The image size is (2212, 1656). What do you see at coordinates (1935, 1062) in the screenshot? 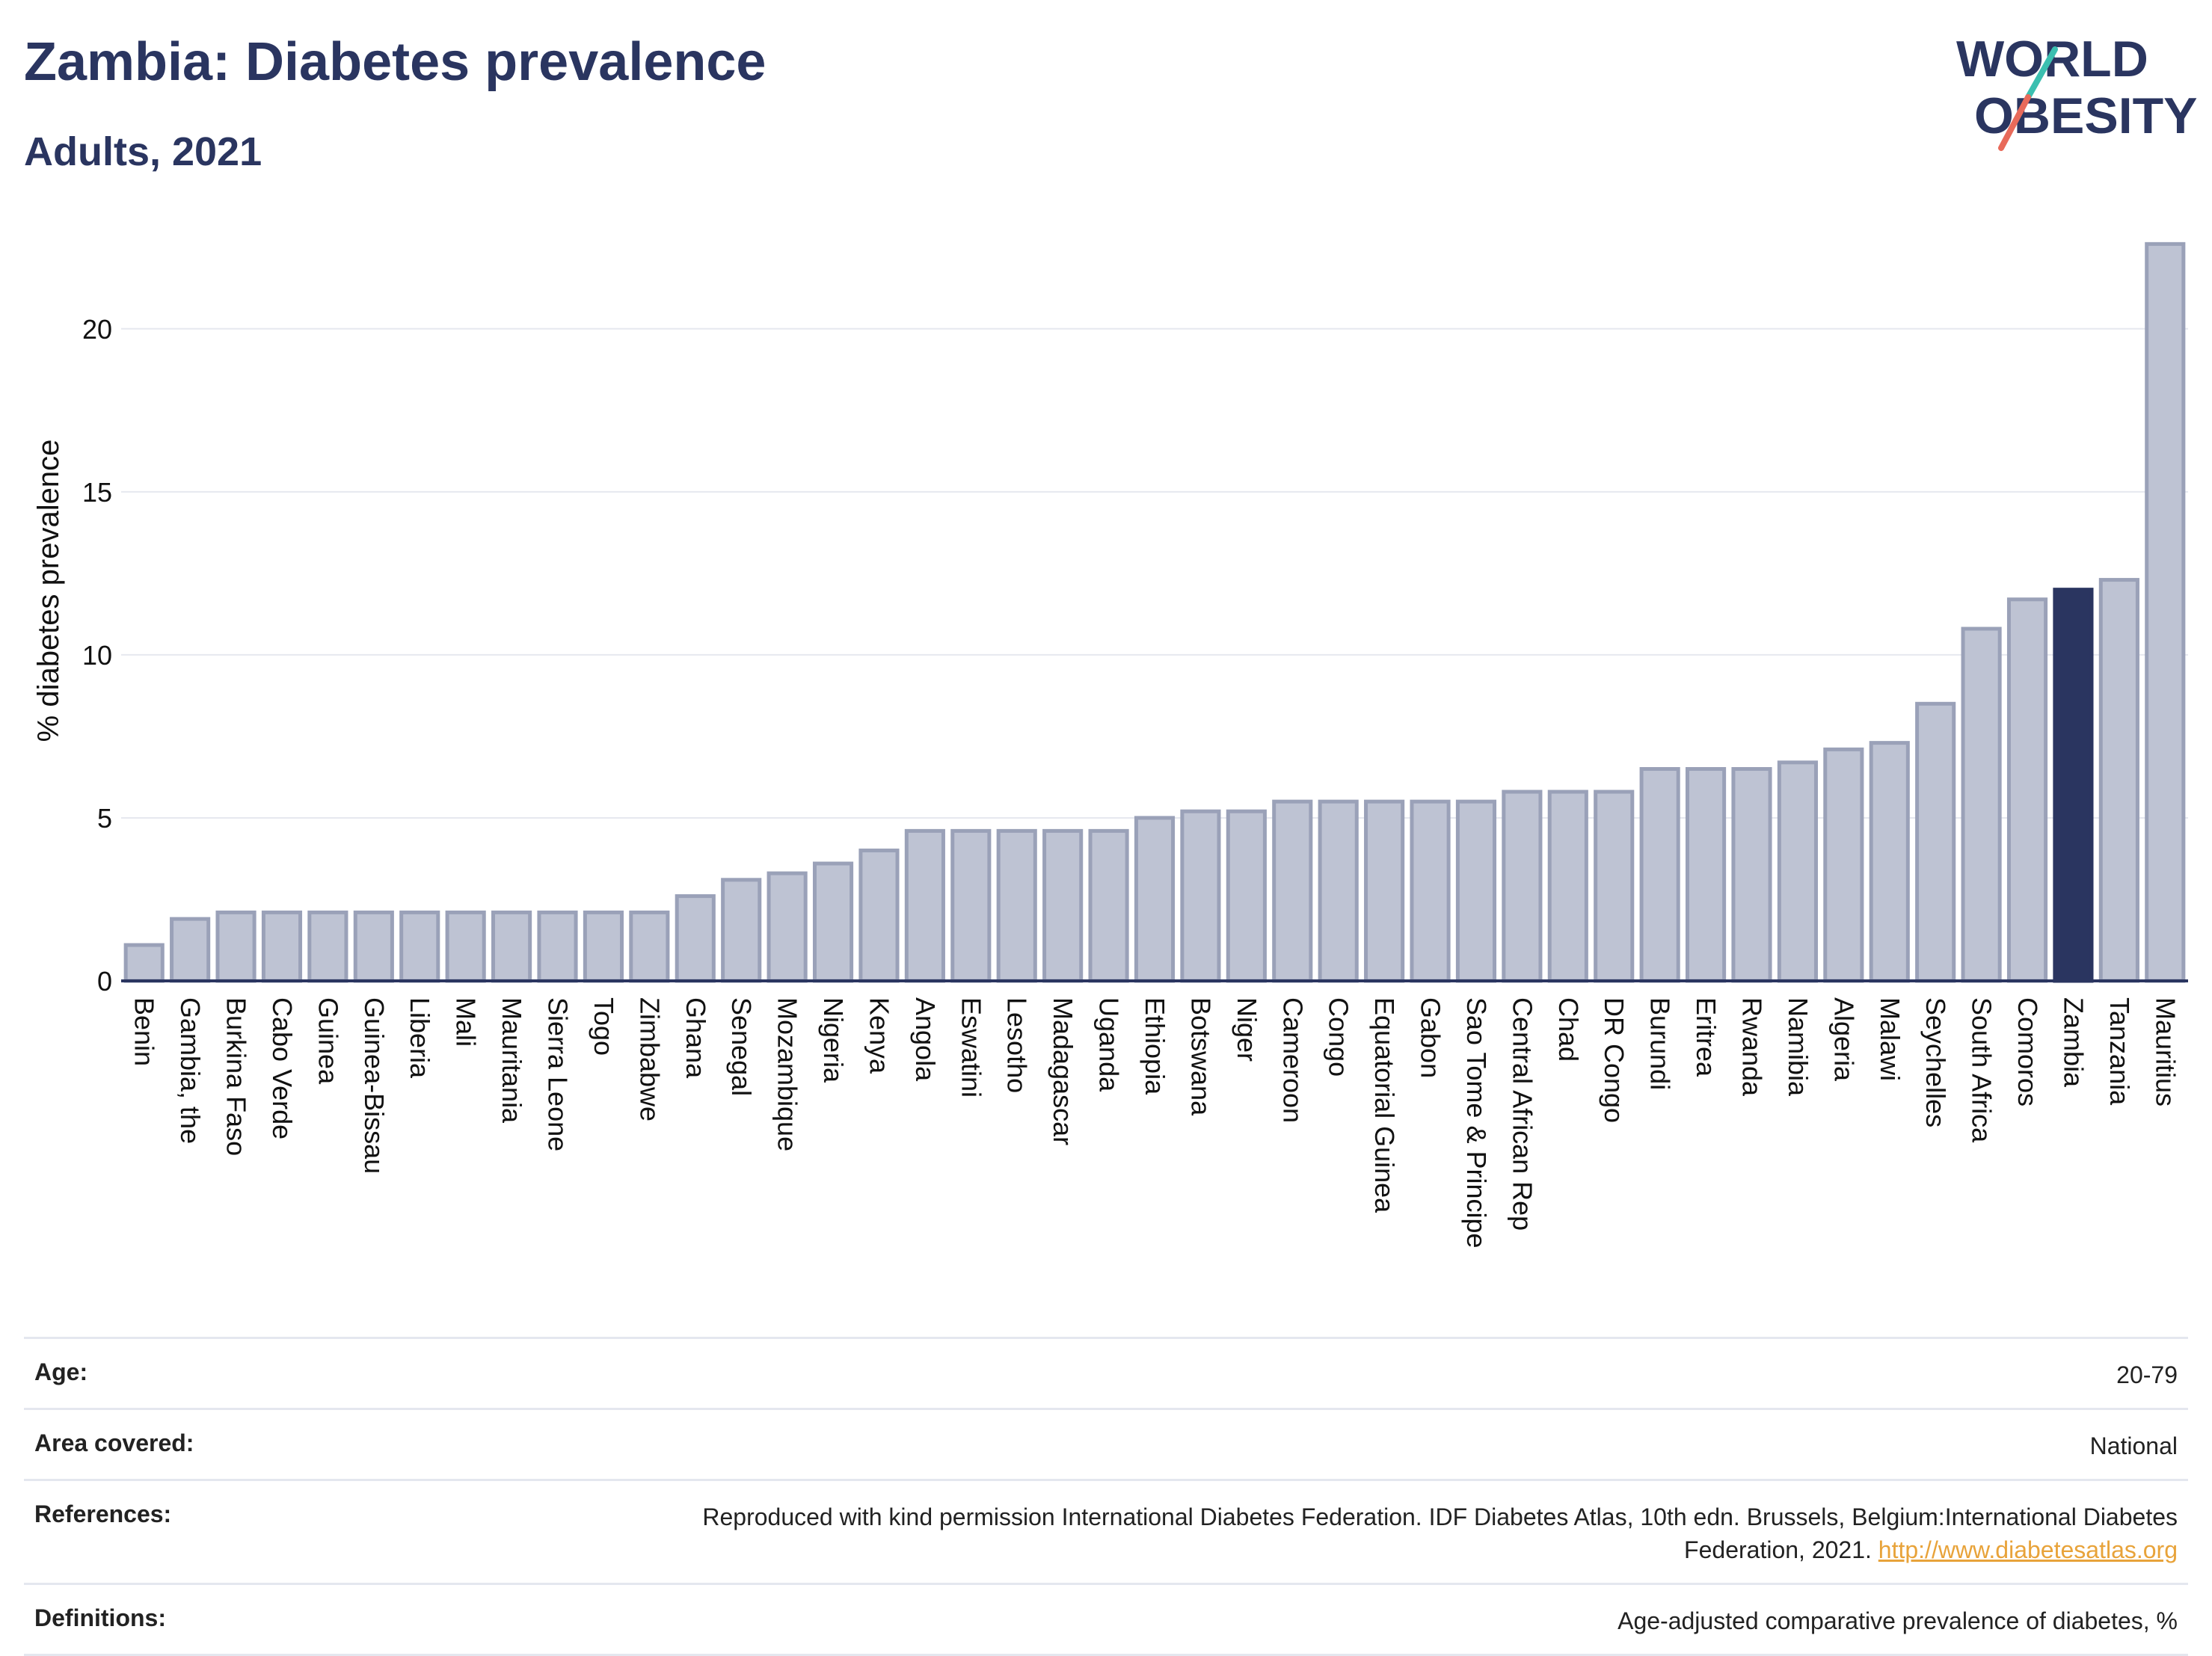
I see `x-tick-label: Seychelles` at bounding box center [1935, 1062].